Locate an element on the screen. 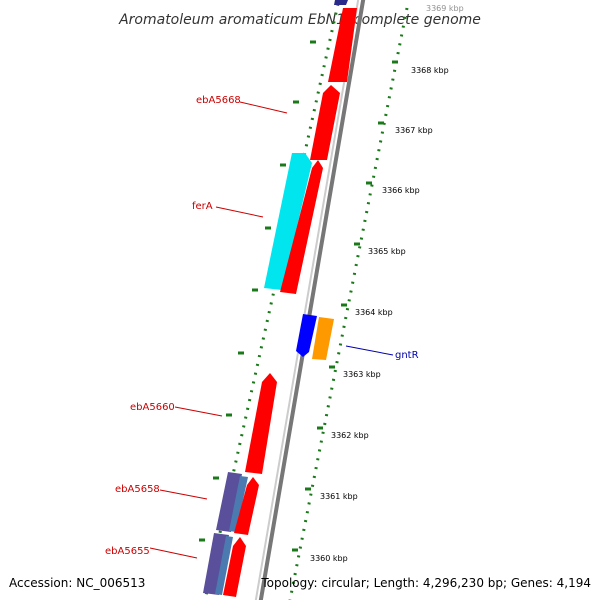 This screenshot has width=600, height=600. leader-line-ebA5660 is located at coordinates (198, 411).